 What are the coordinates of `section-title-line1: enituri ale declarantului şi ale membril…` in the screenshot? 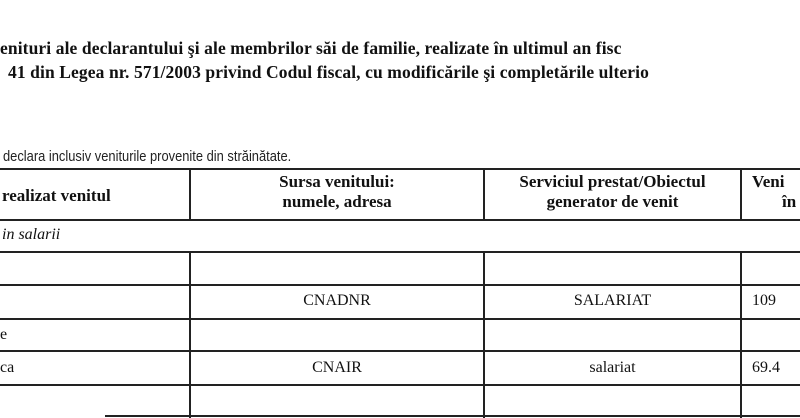 It's located at (311, 48).